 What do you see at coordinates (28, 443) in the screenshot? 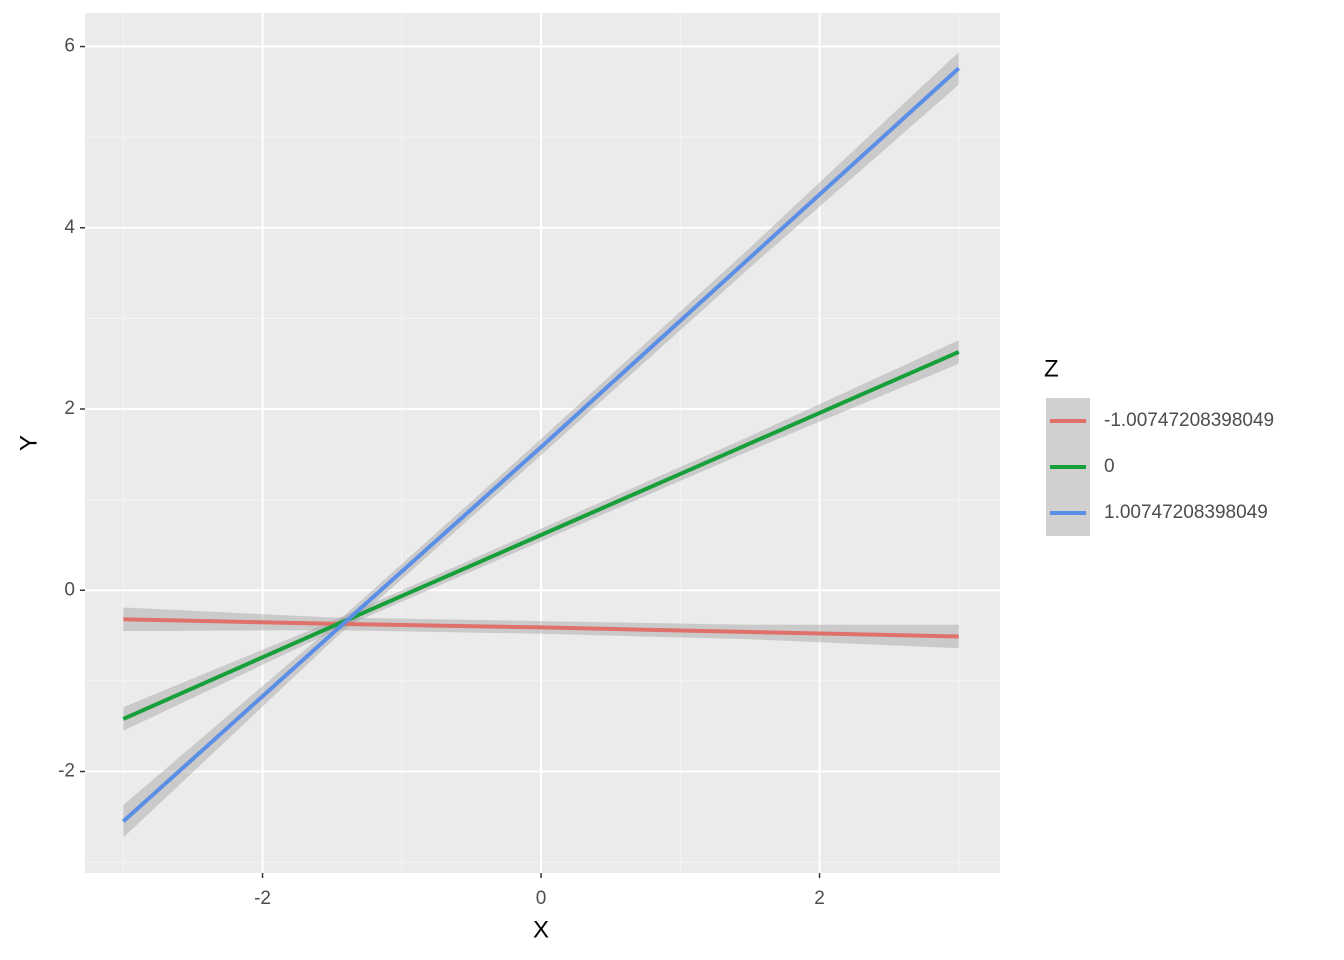
I see `y-axis-title: Y` at bounding box center [28, 443].